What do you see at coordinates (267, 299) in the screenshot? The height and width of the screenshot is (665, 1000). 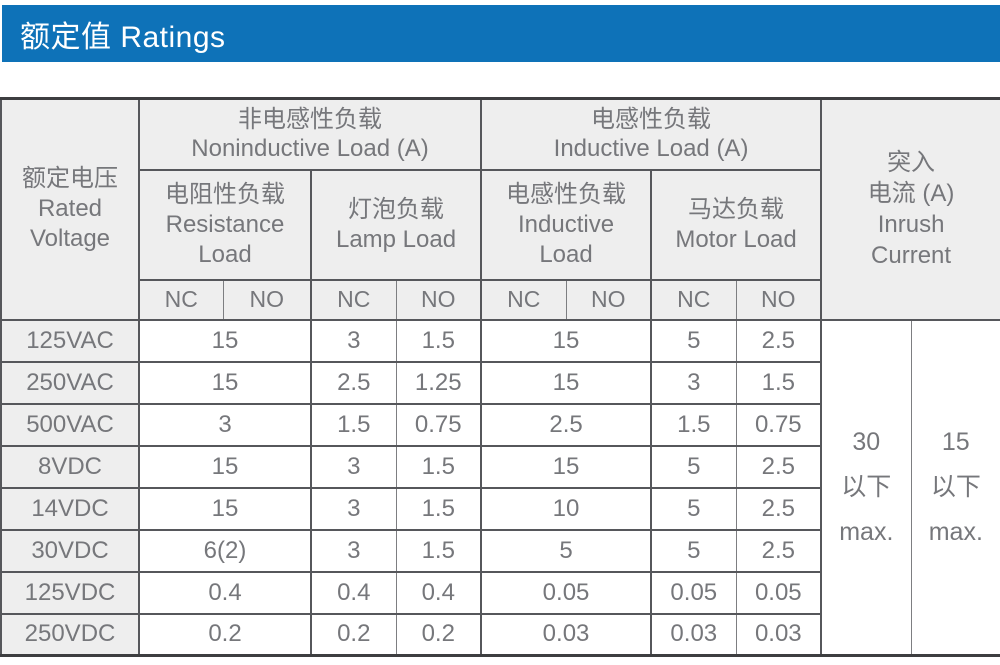 I see `resistance-no-header: NO` at bounding box center [267, 299].